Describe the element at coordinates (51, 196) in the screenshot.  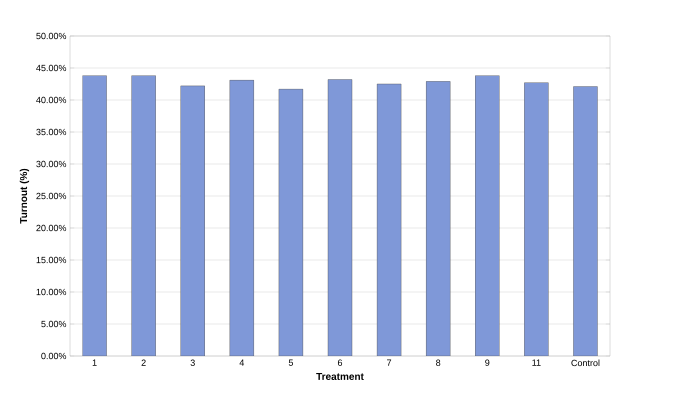
I see `y-tick-label: 25.00%` at that location.